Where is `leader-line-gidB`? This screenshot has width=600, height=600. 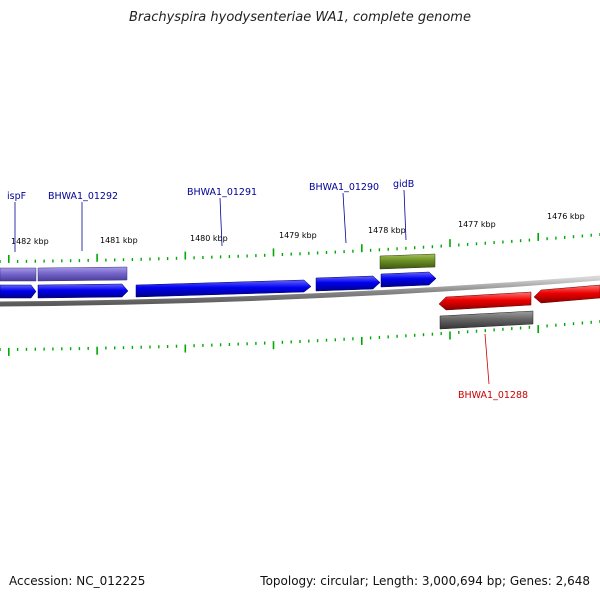 leader-line-gidB is located at coordinates (405, 215).